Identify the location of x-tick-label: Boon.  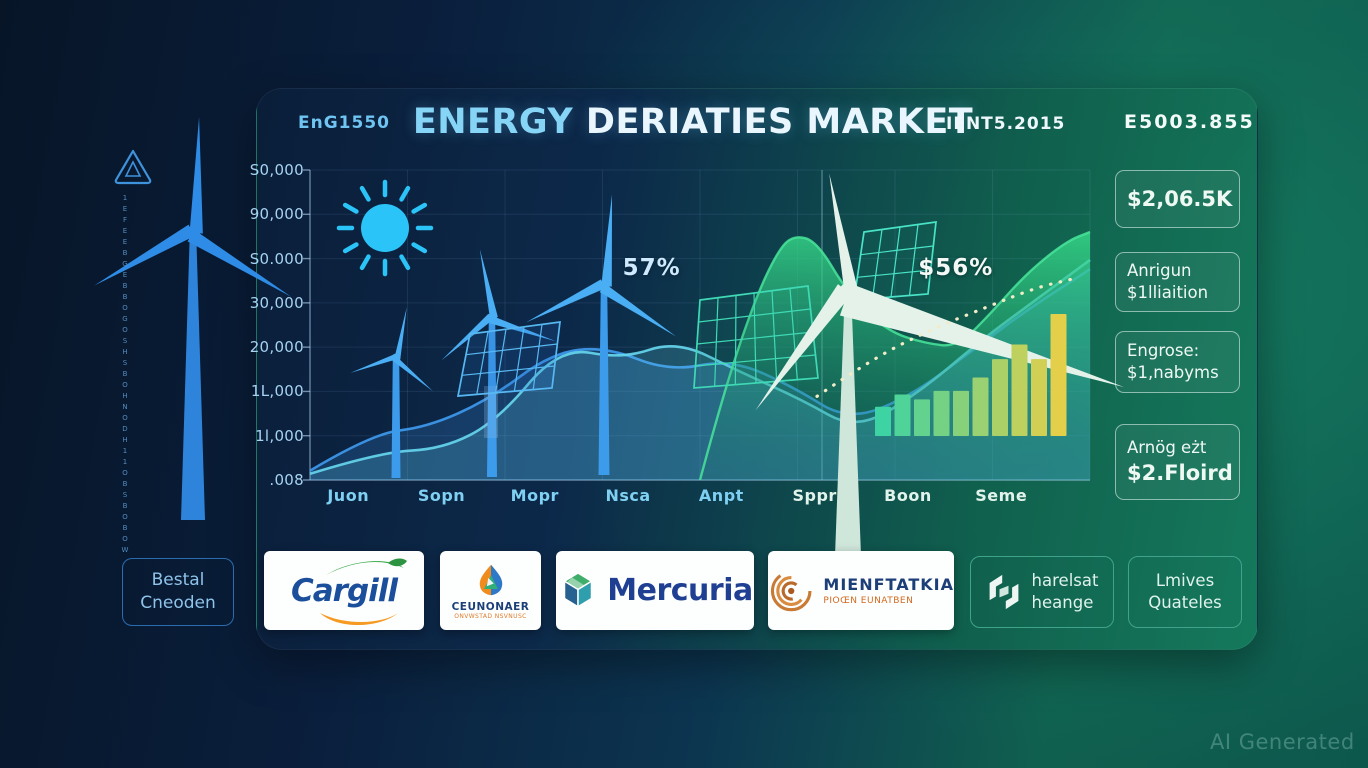
(908, 495).